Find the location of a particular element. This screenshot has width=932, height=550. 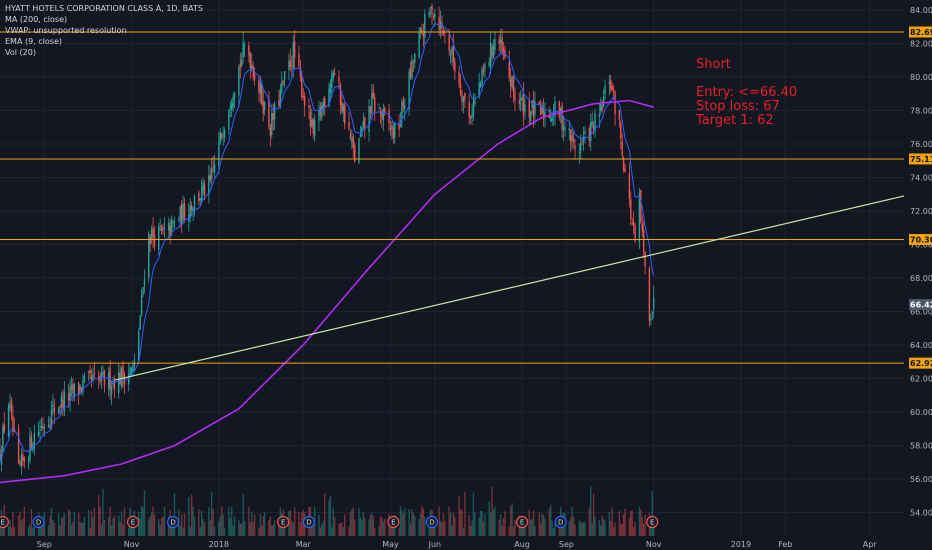

x-tick-label: Nov is located at coordinates (132, 544).